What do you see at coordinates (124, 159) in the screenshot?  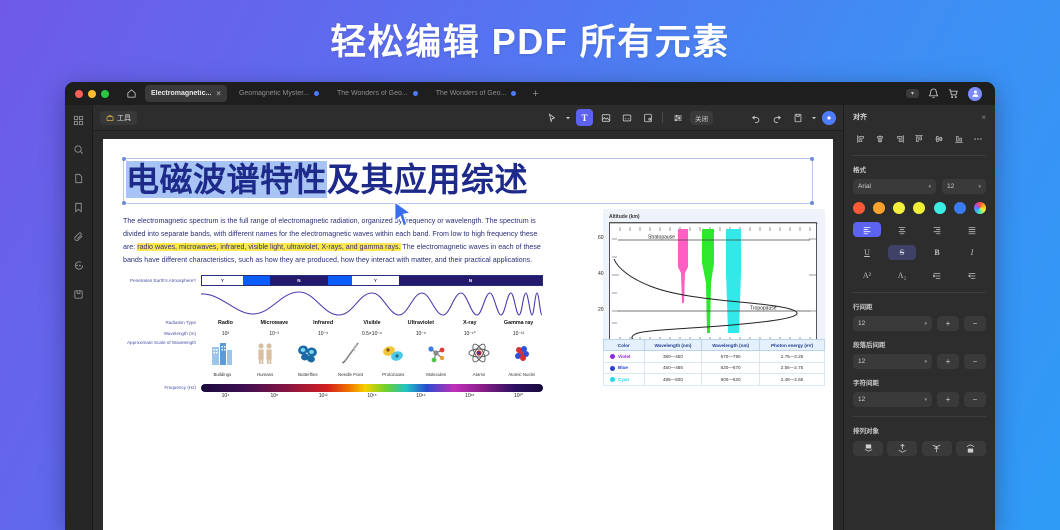 I see `resize-handle-top-left` at bounding box center [124, 159].